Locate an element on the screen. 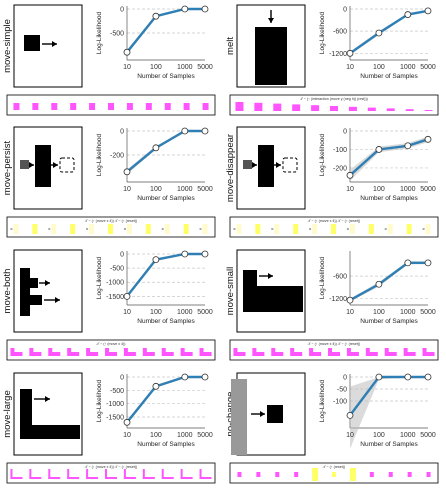 The width and height of the screenshot is (446, 493). dashed-target is located at coordinates (67, 165).